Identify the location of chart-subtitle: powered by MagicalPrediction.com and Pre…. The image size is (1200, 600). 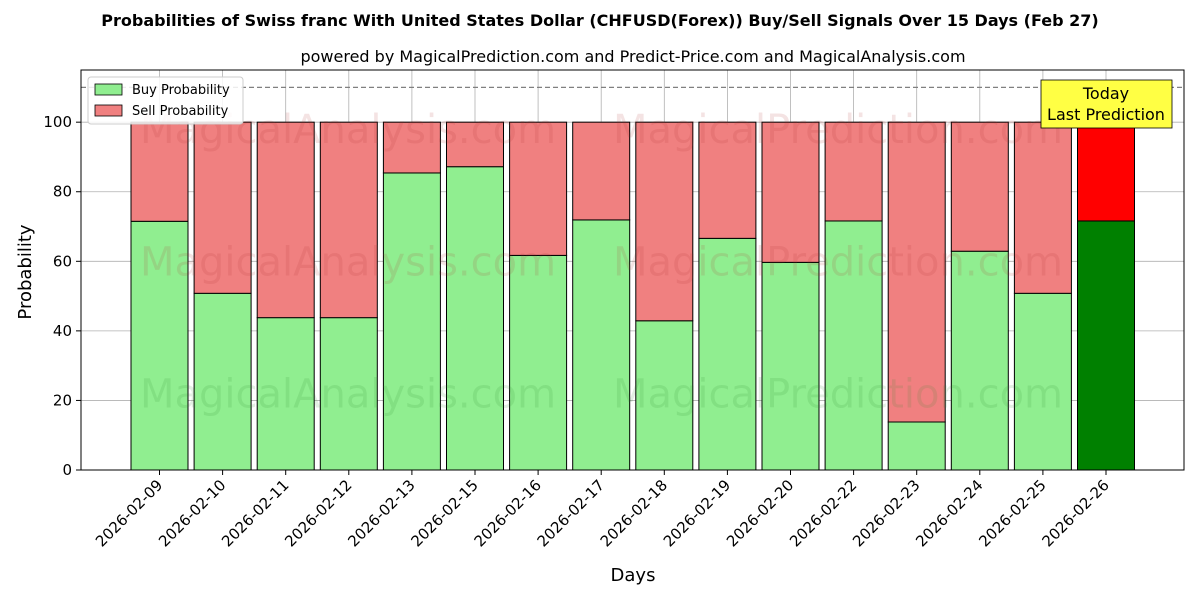
(632, 56).